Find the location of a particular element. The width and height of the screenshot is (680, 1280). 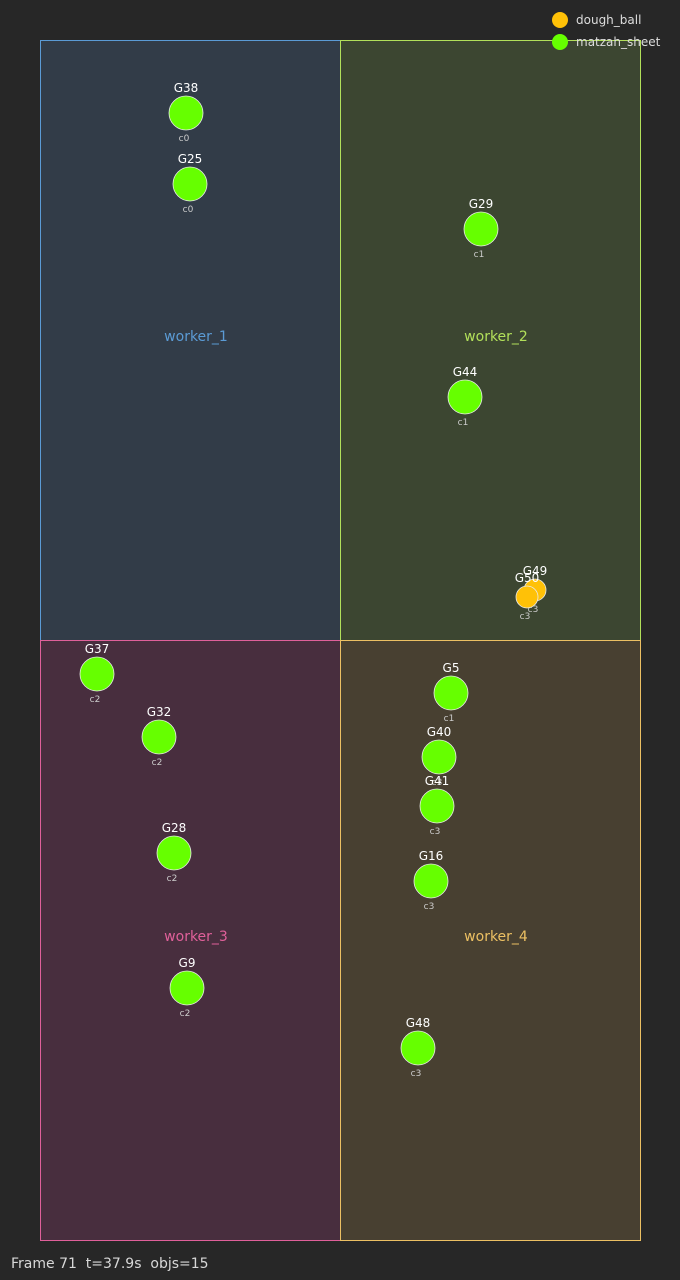

object-g48: G48 c3 is located at coordinates (418, 1047).